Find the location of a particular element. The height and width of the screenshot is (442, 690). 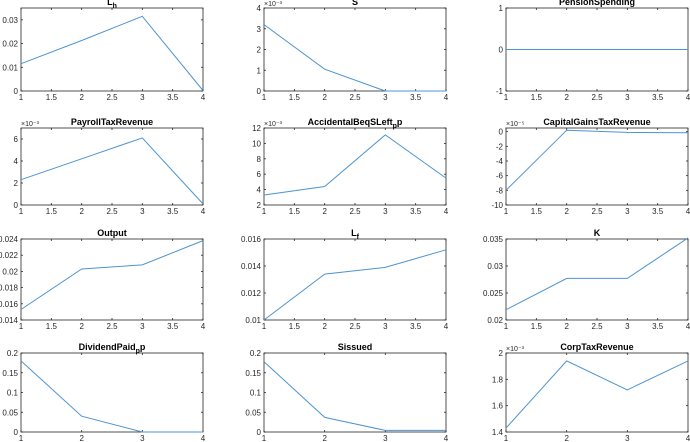

y-tick-label: -1 is located at coordinates (500, 91).